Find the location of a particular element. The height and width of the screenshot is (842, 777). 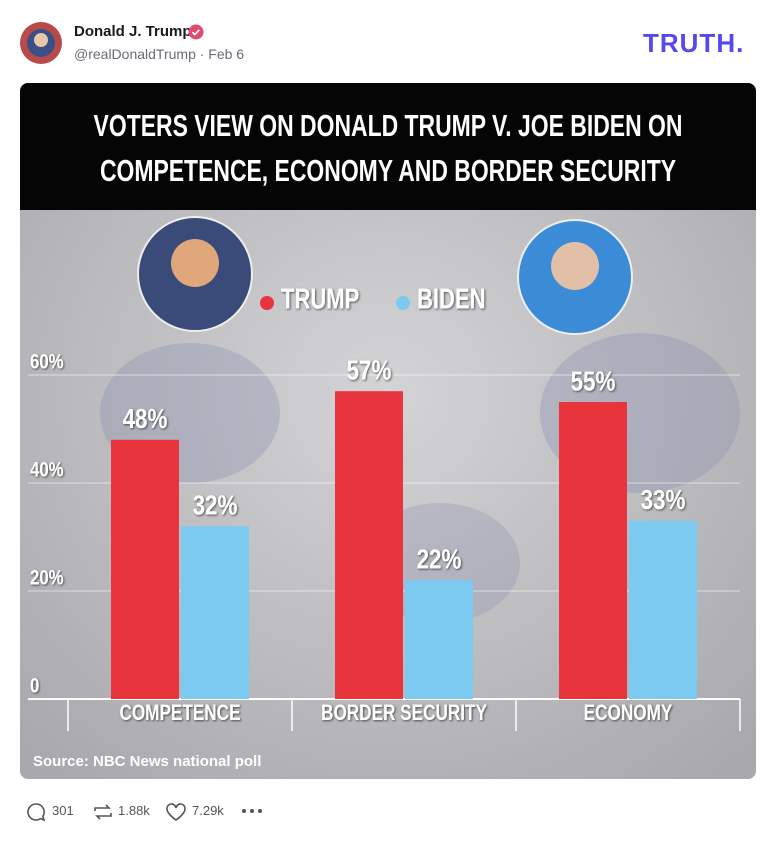

y-tick-label: 40% is located at coordinates (47, 470).